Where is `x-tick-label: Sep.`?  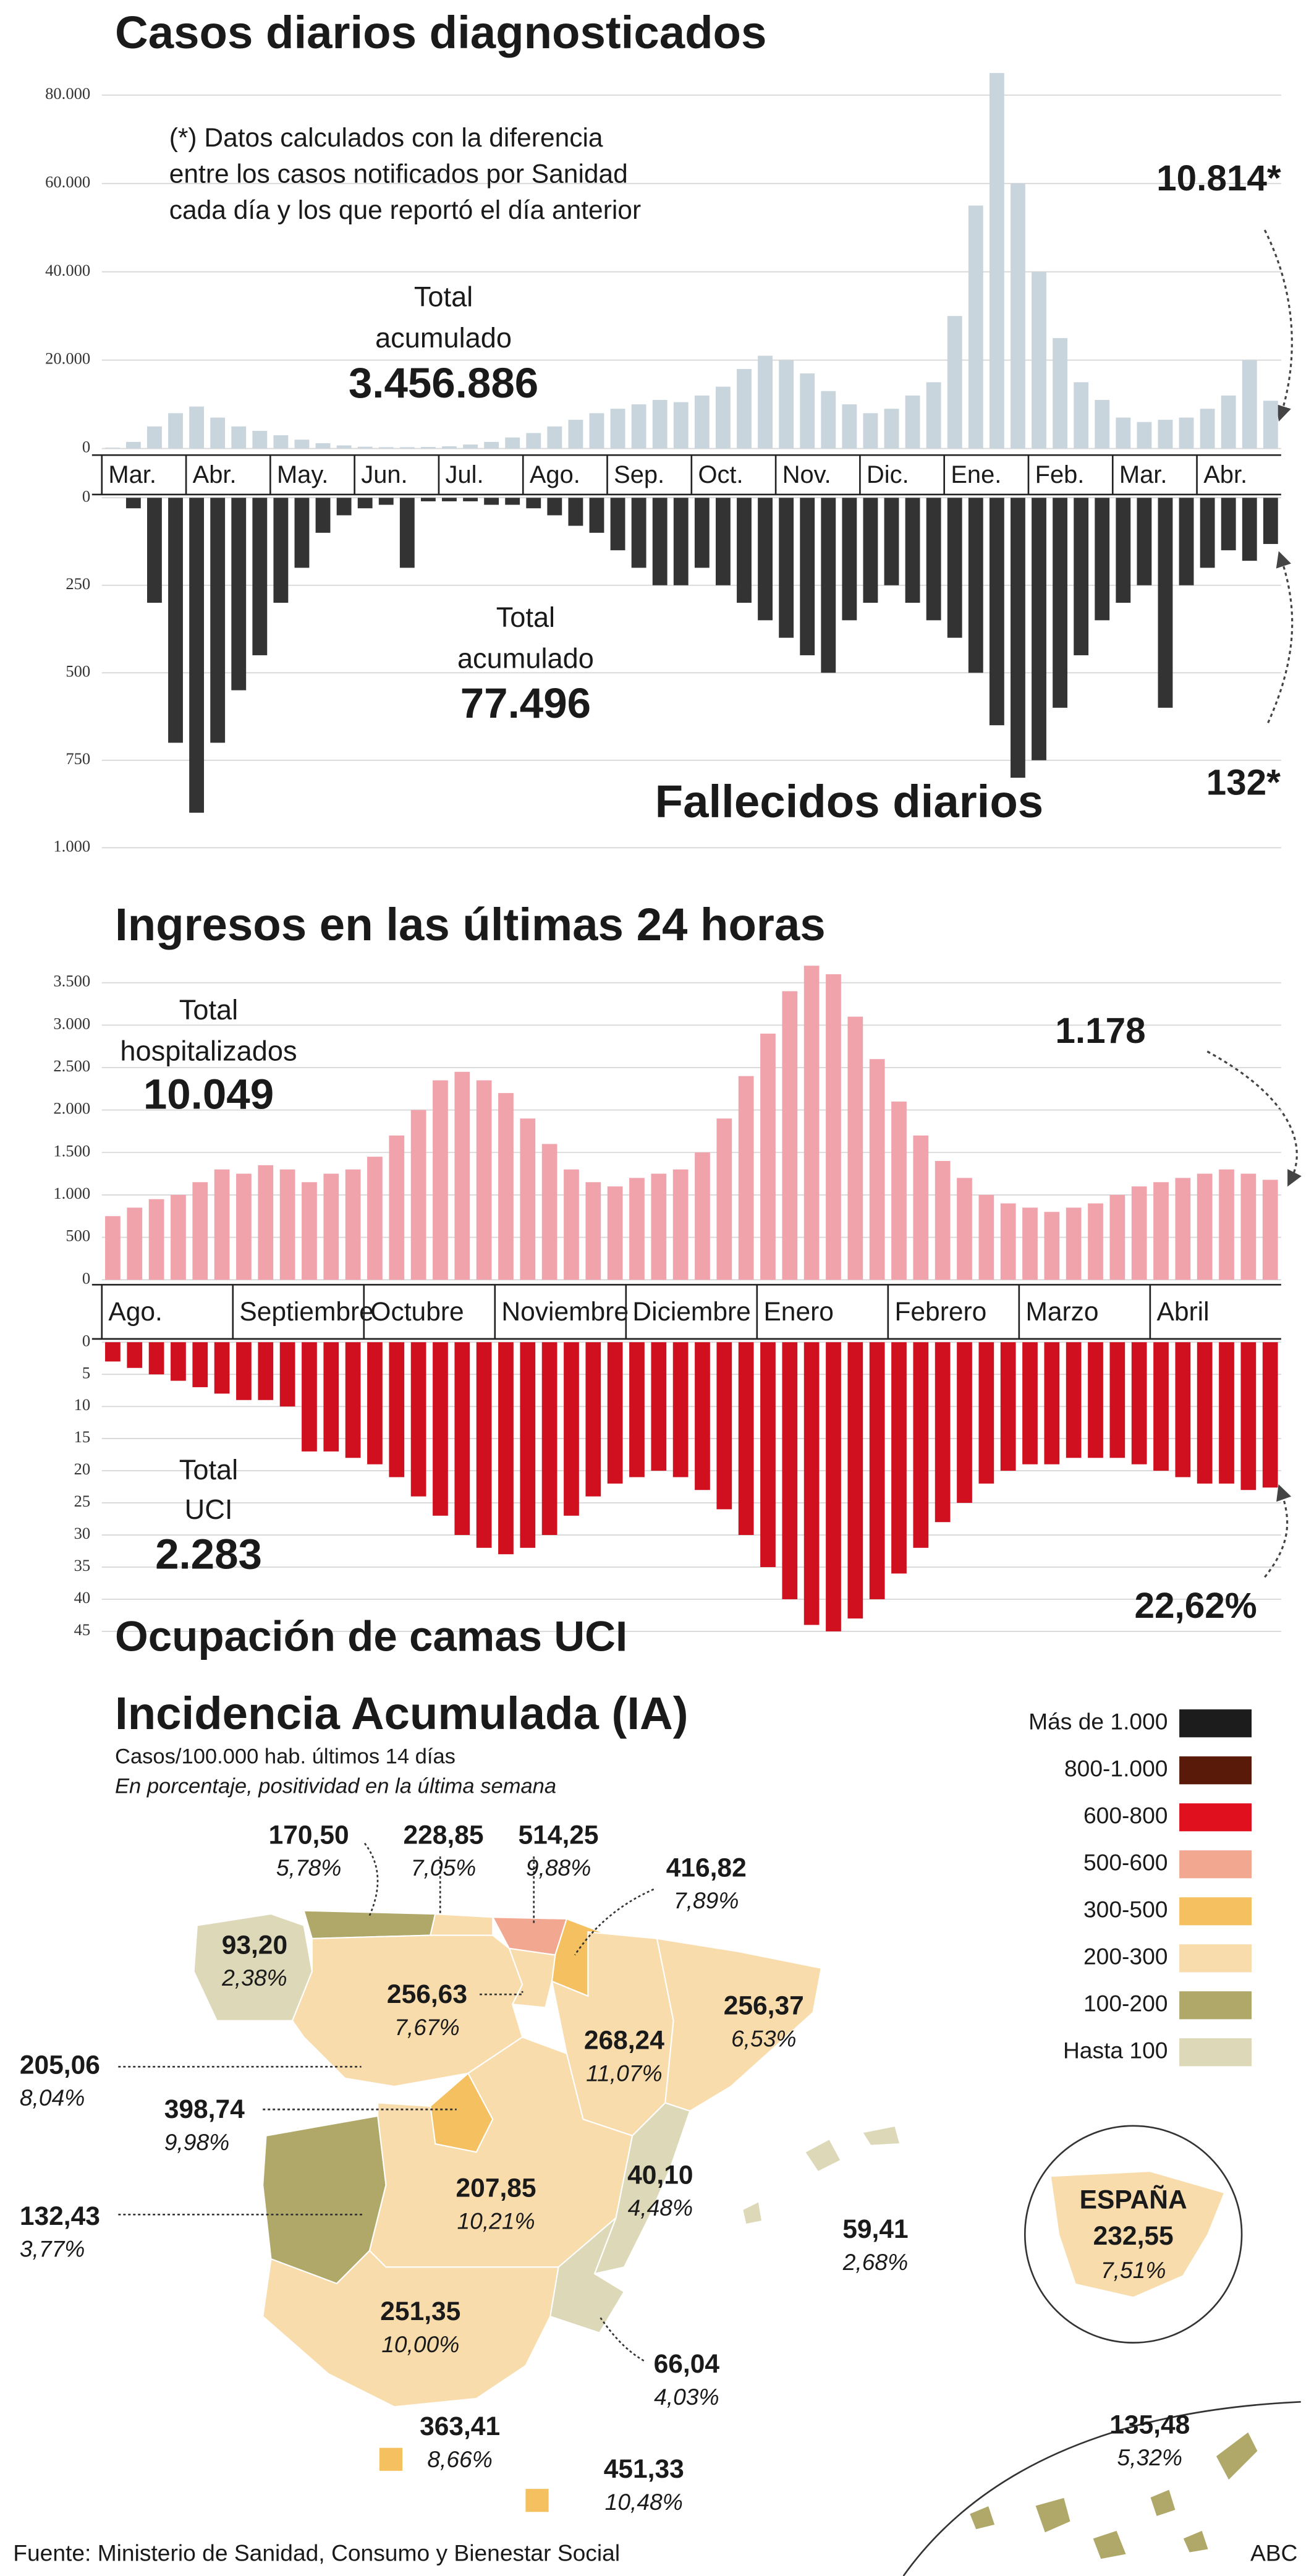 x-tick-label: Sep. is located at coordinates (639, 474).